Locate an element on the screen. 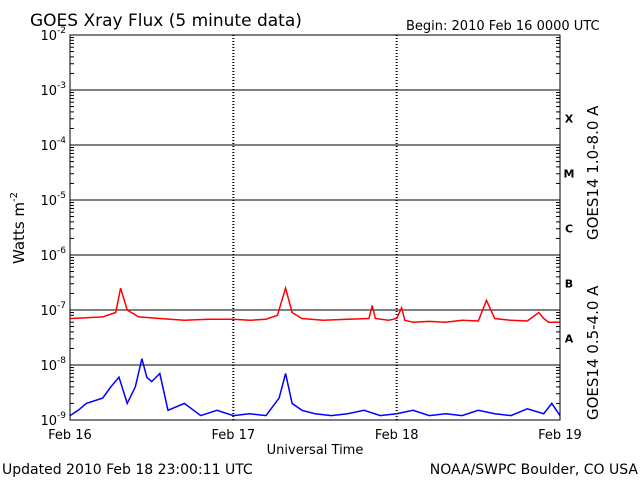 The width and height of the screenshot is (640, 480). x-tick-label: Feb 18 is located at coordinates (397, 435).